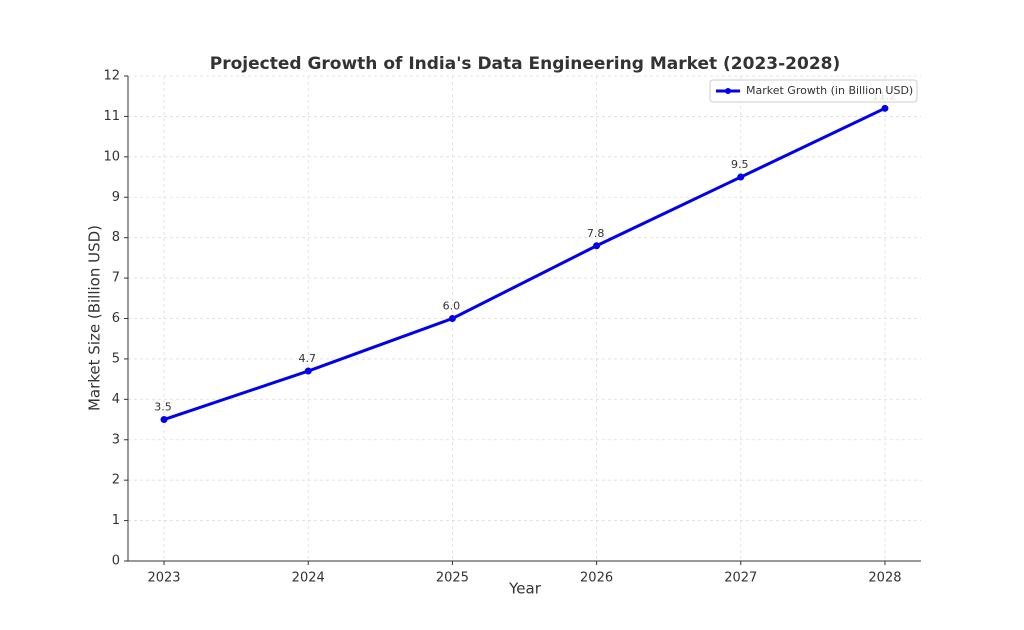  Describe the element at coordinates (596, 578) in the screenshot. I see `x-tick-label: 2026` at that location.